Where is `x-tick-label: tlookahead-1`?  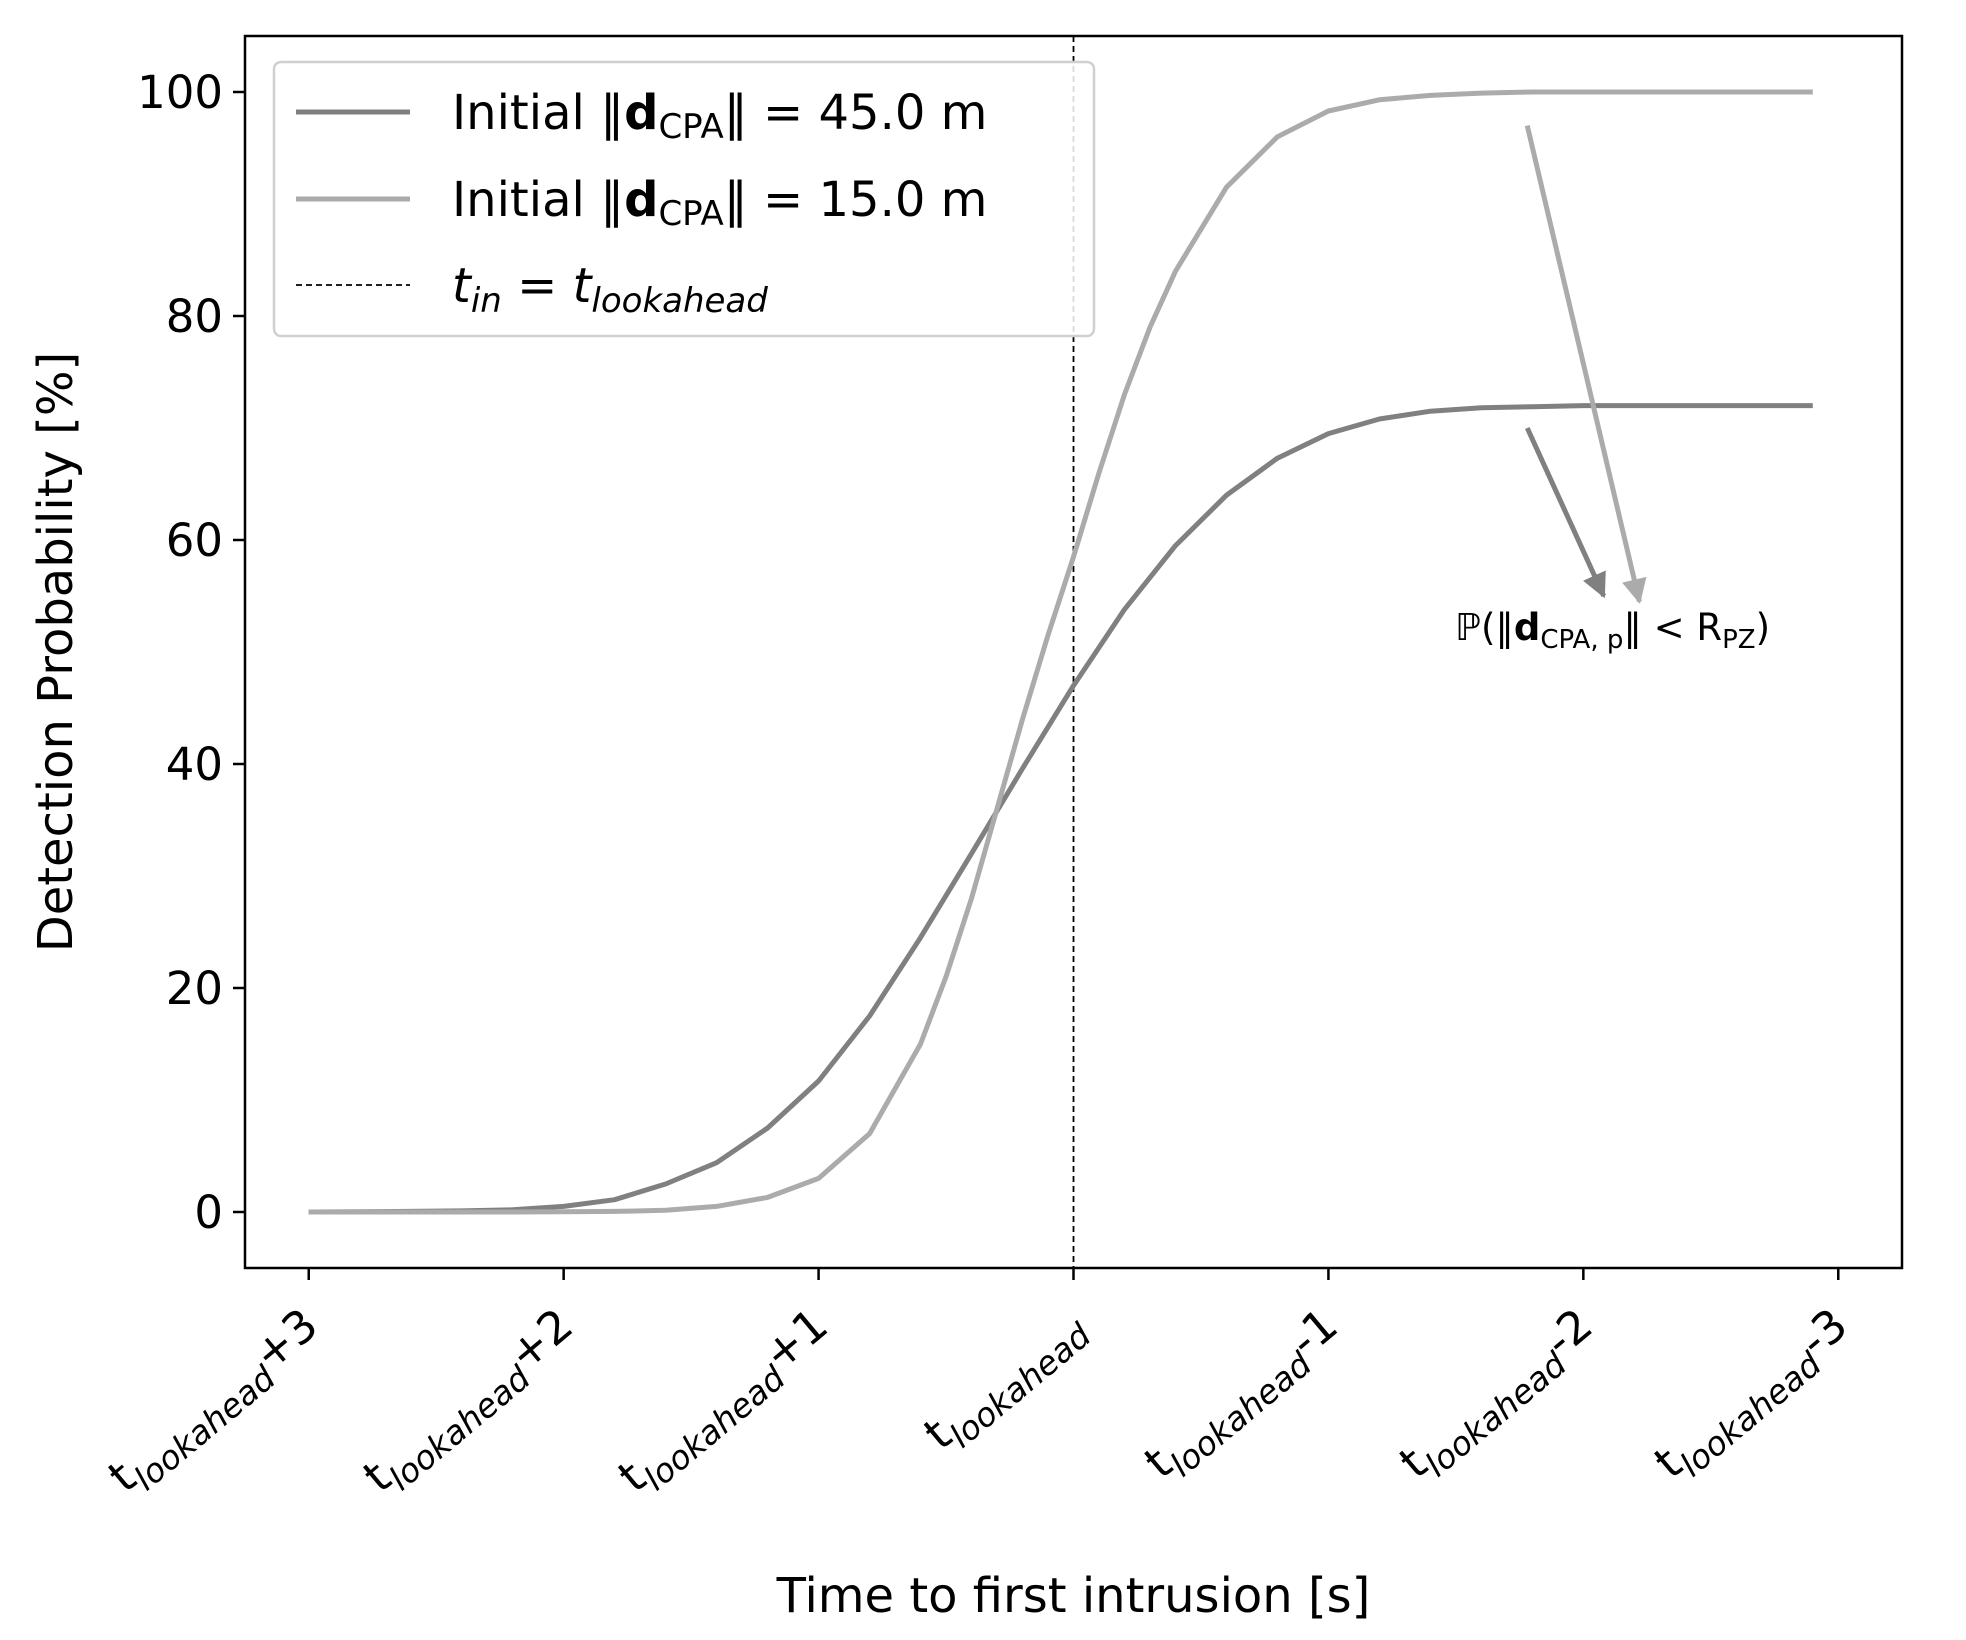 x-tick-label: tlookahead-1 is located at coordinates (1243, 1397).